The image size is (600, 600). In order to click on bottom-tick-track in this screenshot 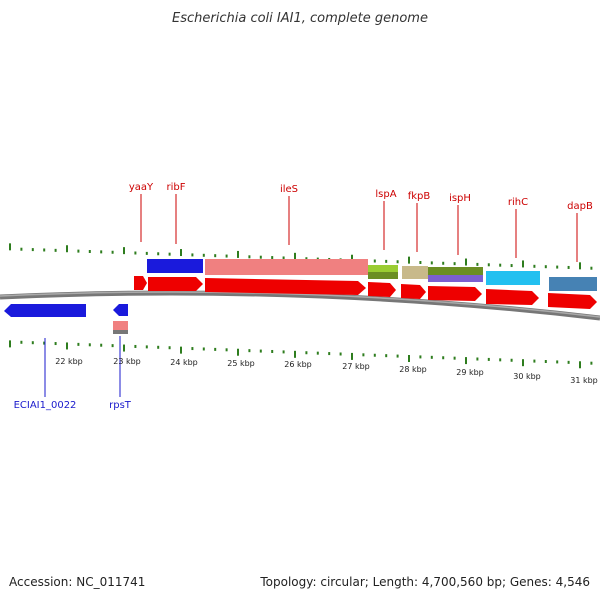, I will do `click(301, 354)`.